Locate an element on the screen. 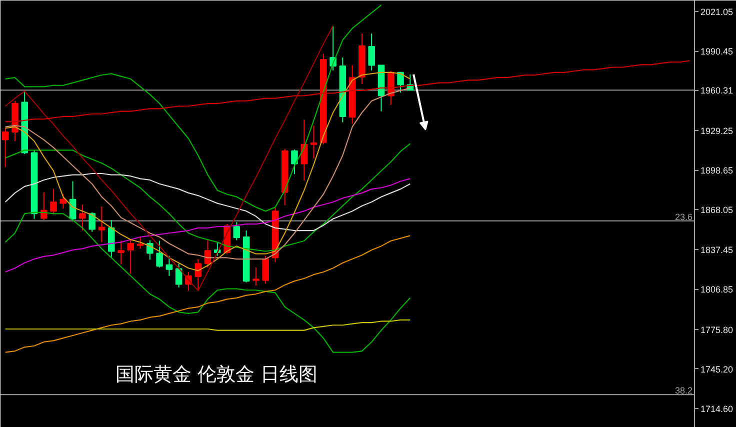 The image size is (736, 427). y-tick-label: 1837.45 is located at coordinates (717, 249).